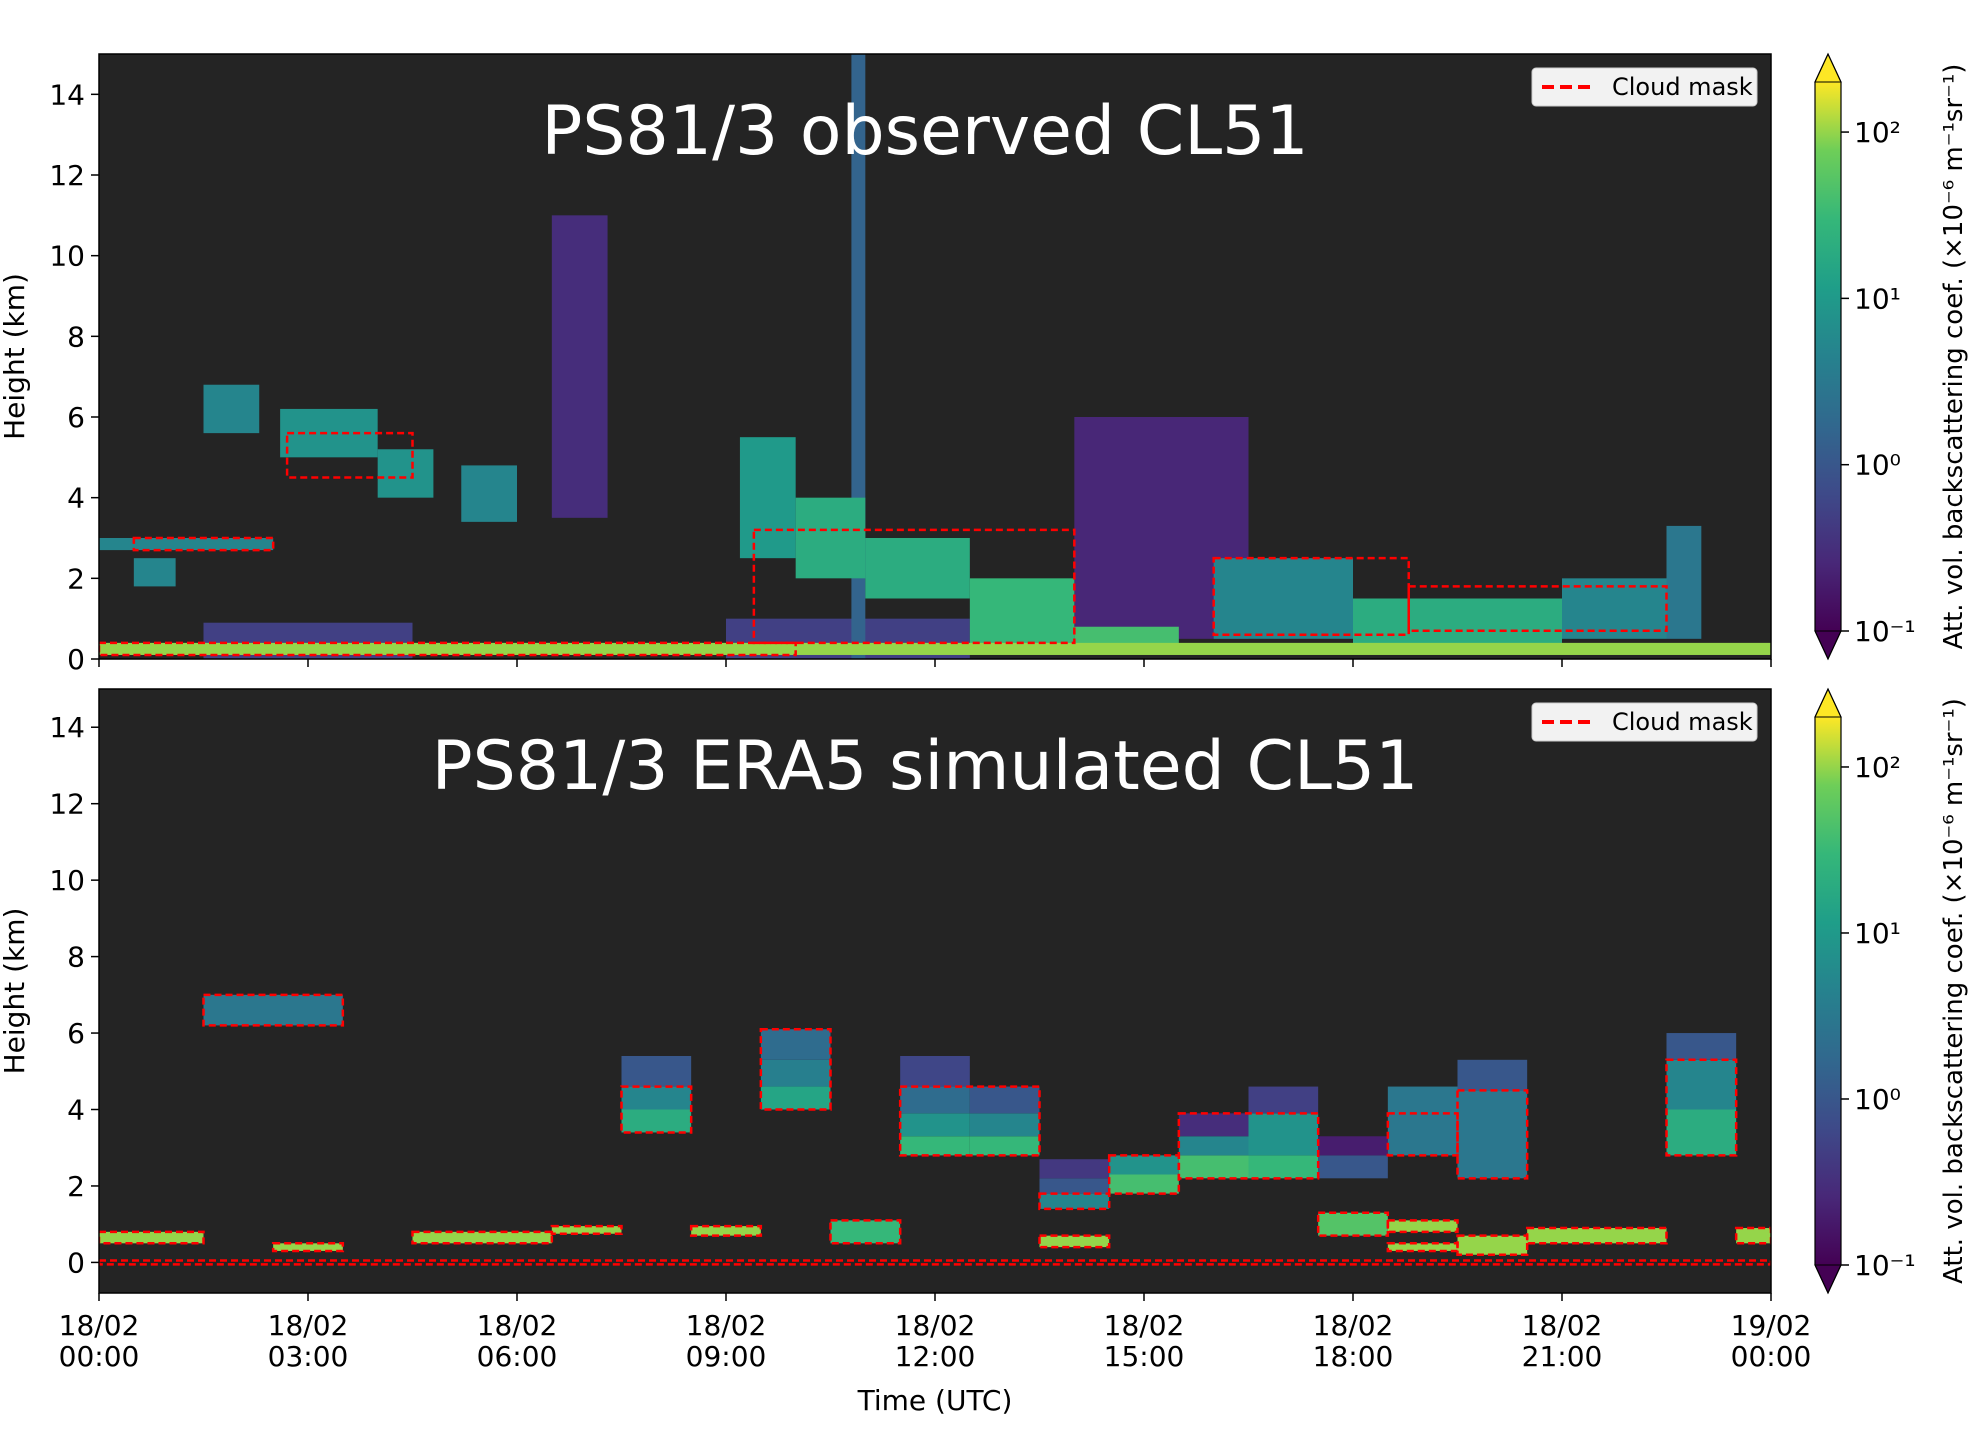 The image size is (1984, 1439). What do you see at coordinates (76, 498) in the screenshot?
I see `y-tick-label: 4` at bounding box center [76, 498].